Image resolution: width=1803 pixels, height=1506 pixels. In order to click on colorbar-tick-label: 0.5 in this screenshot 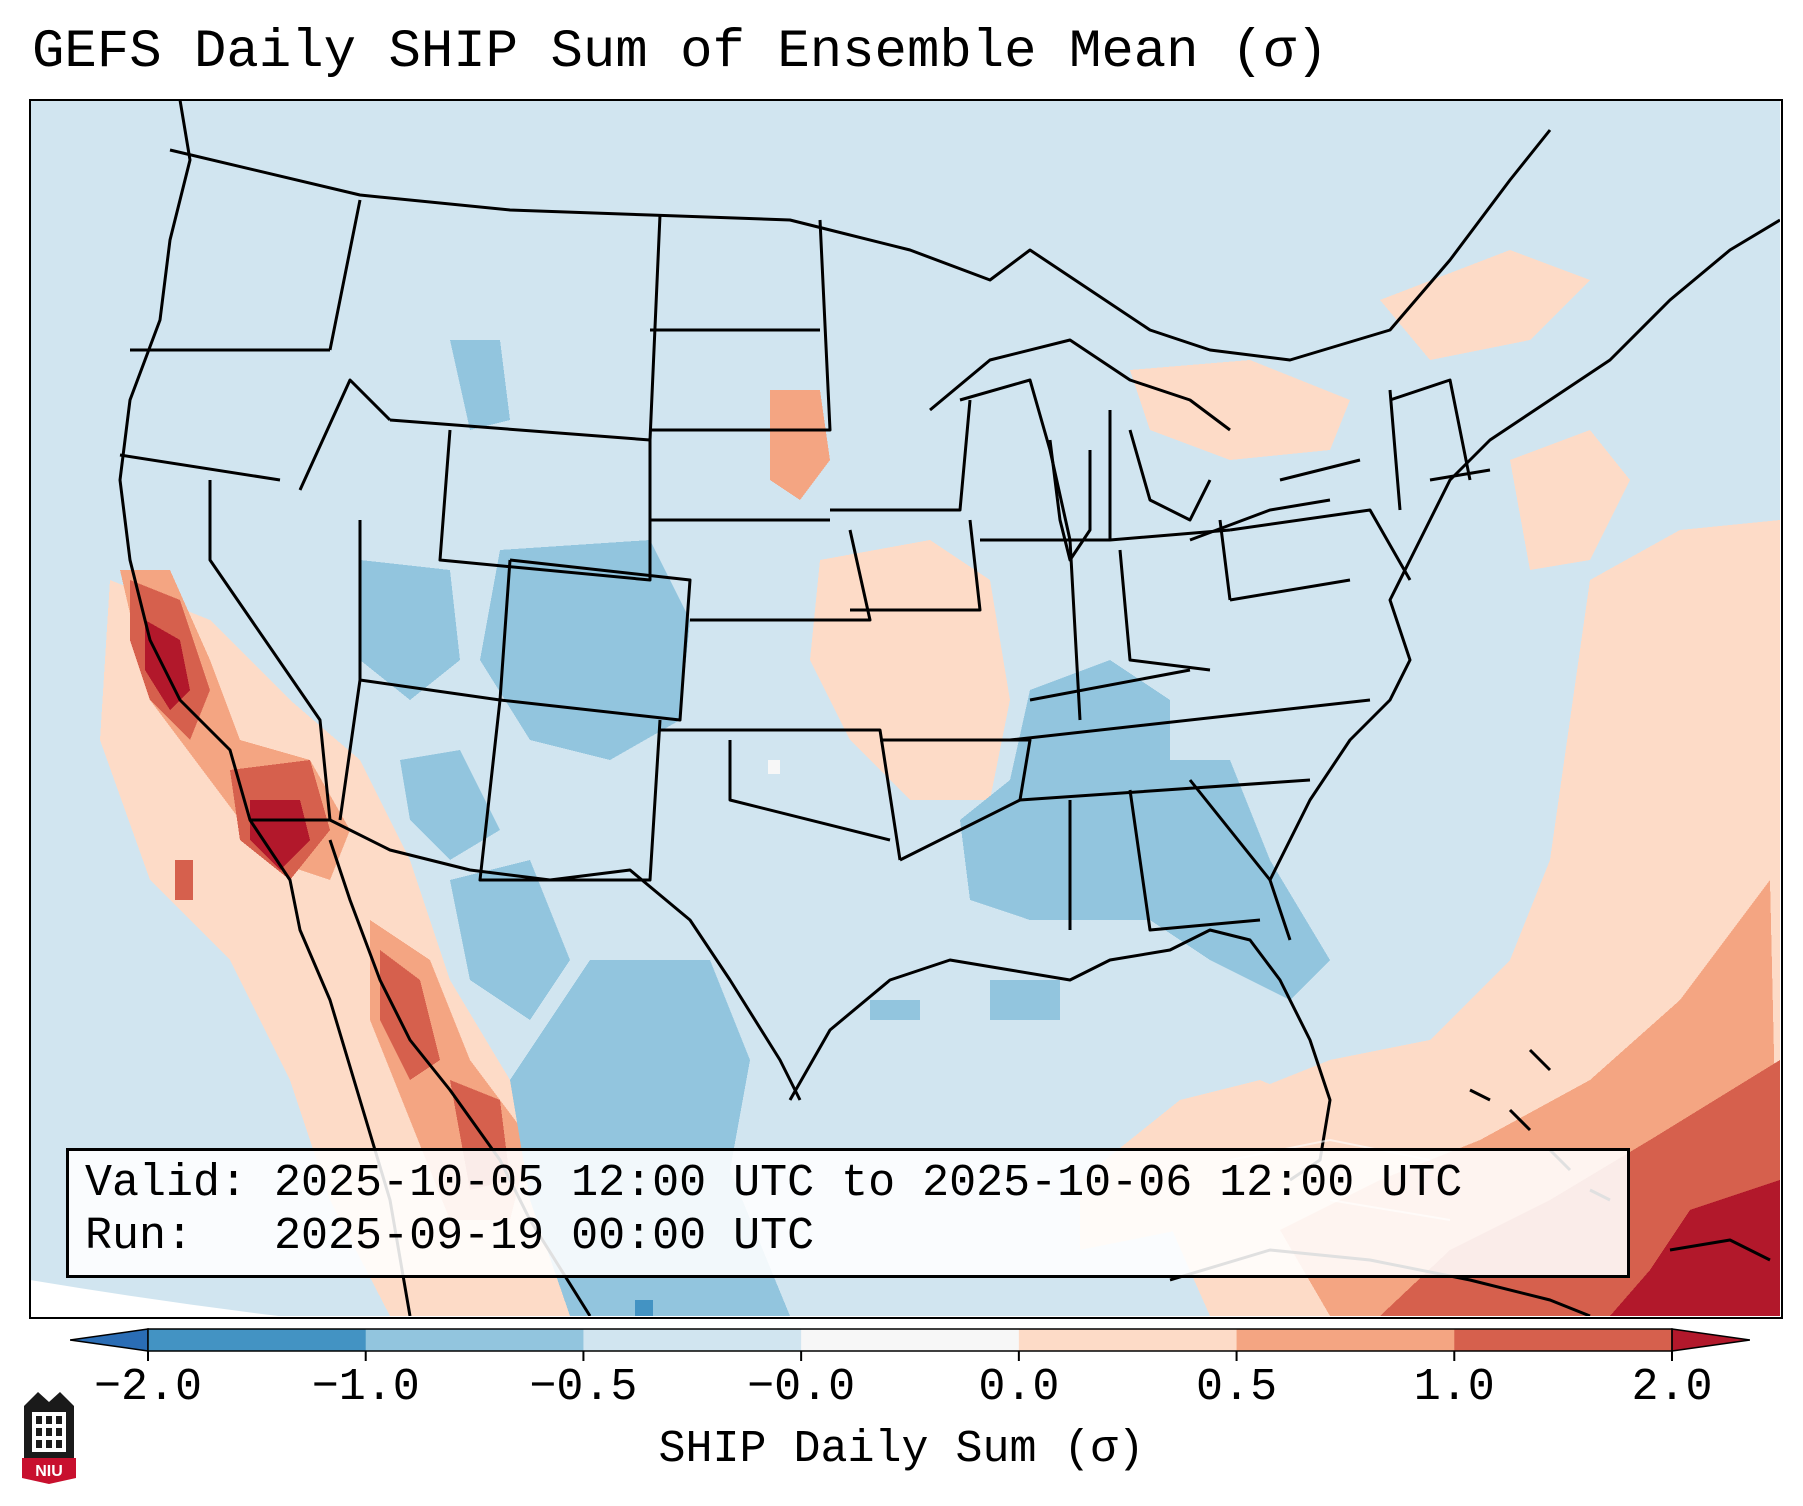, I will do `click(1237, 1387)`.